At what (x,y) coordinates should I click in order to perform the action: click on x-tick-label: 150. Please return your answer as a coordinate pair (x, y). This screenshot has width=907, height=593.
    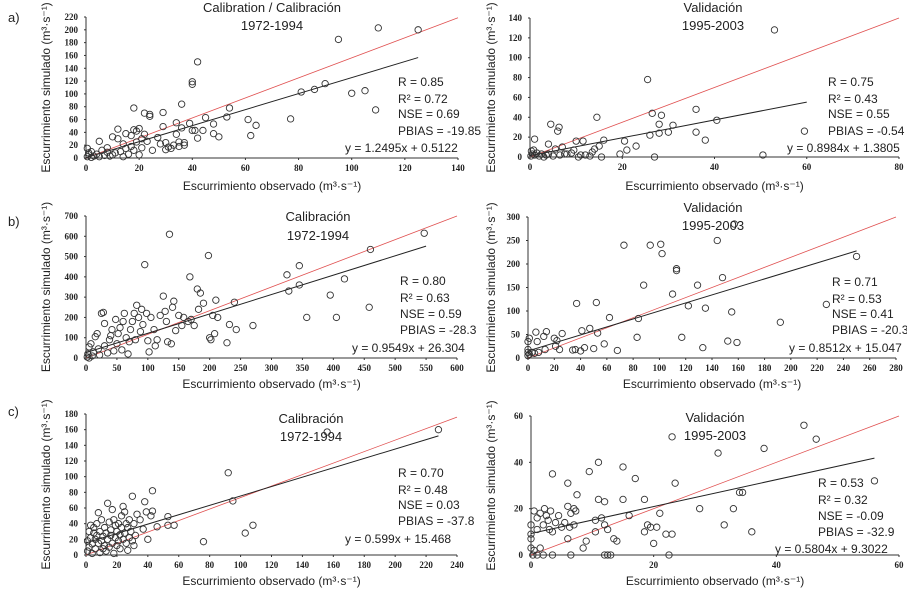
    Looking at the image, I should click on (179, 368).